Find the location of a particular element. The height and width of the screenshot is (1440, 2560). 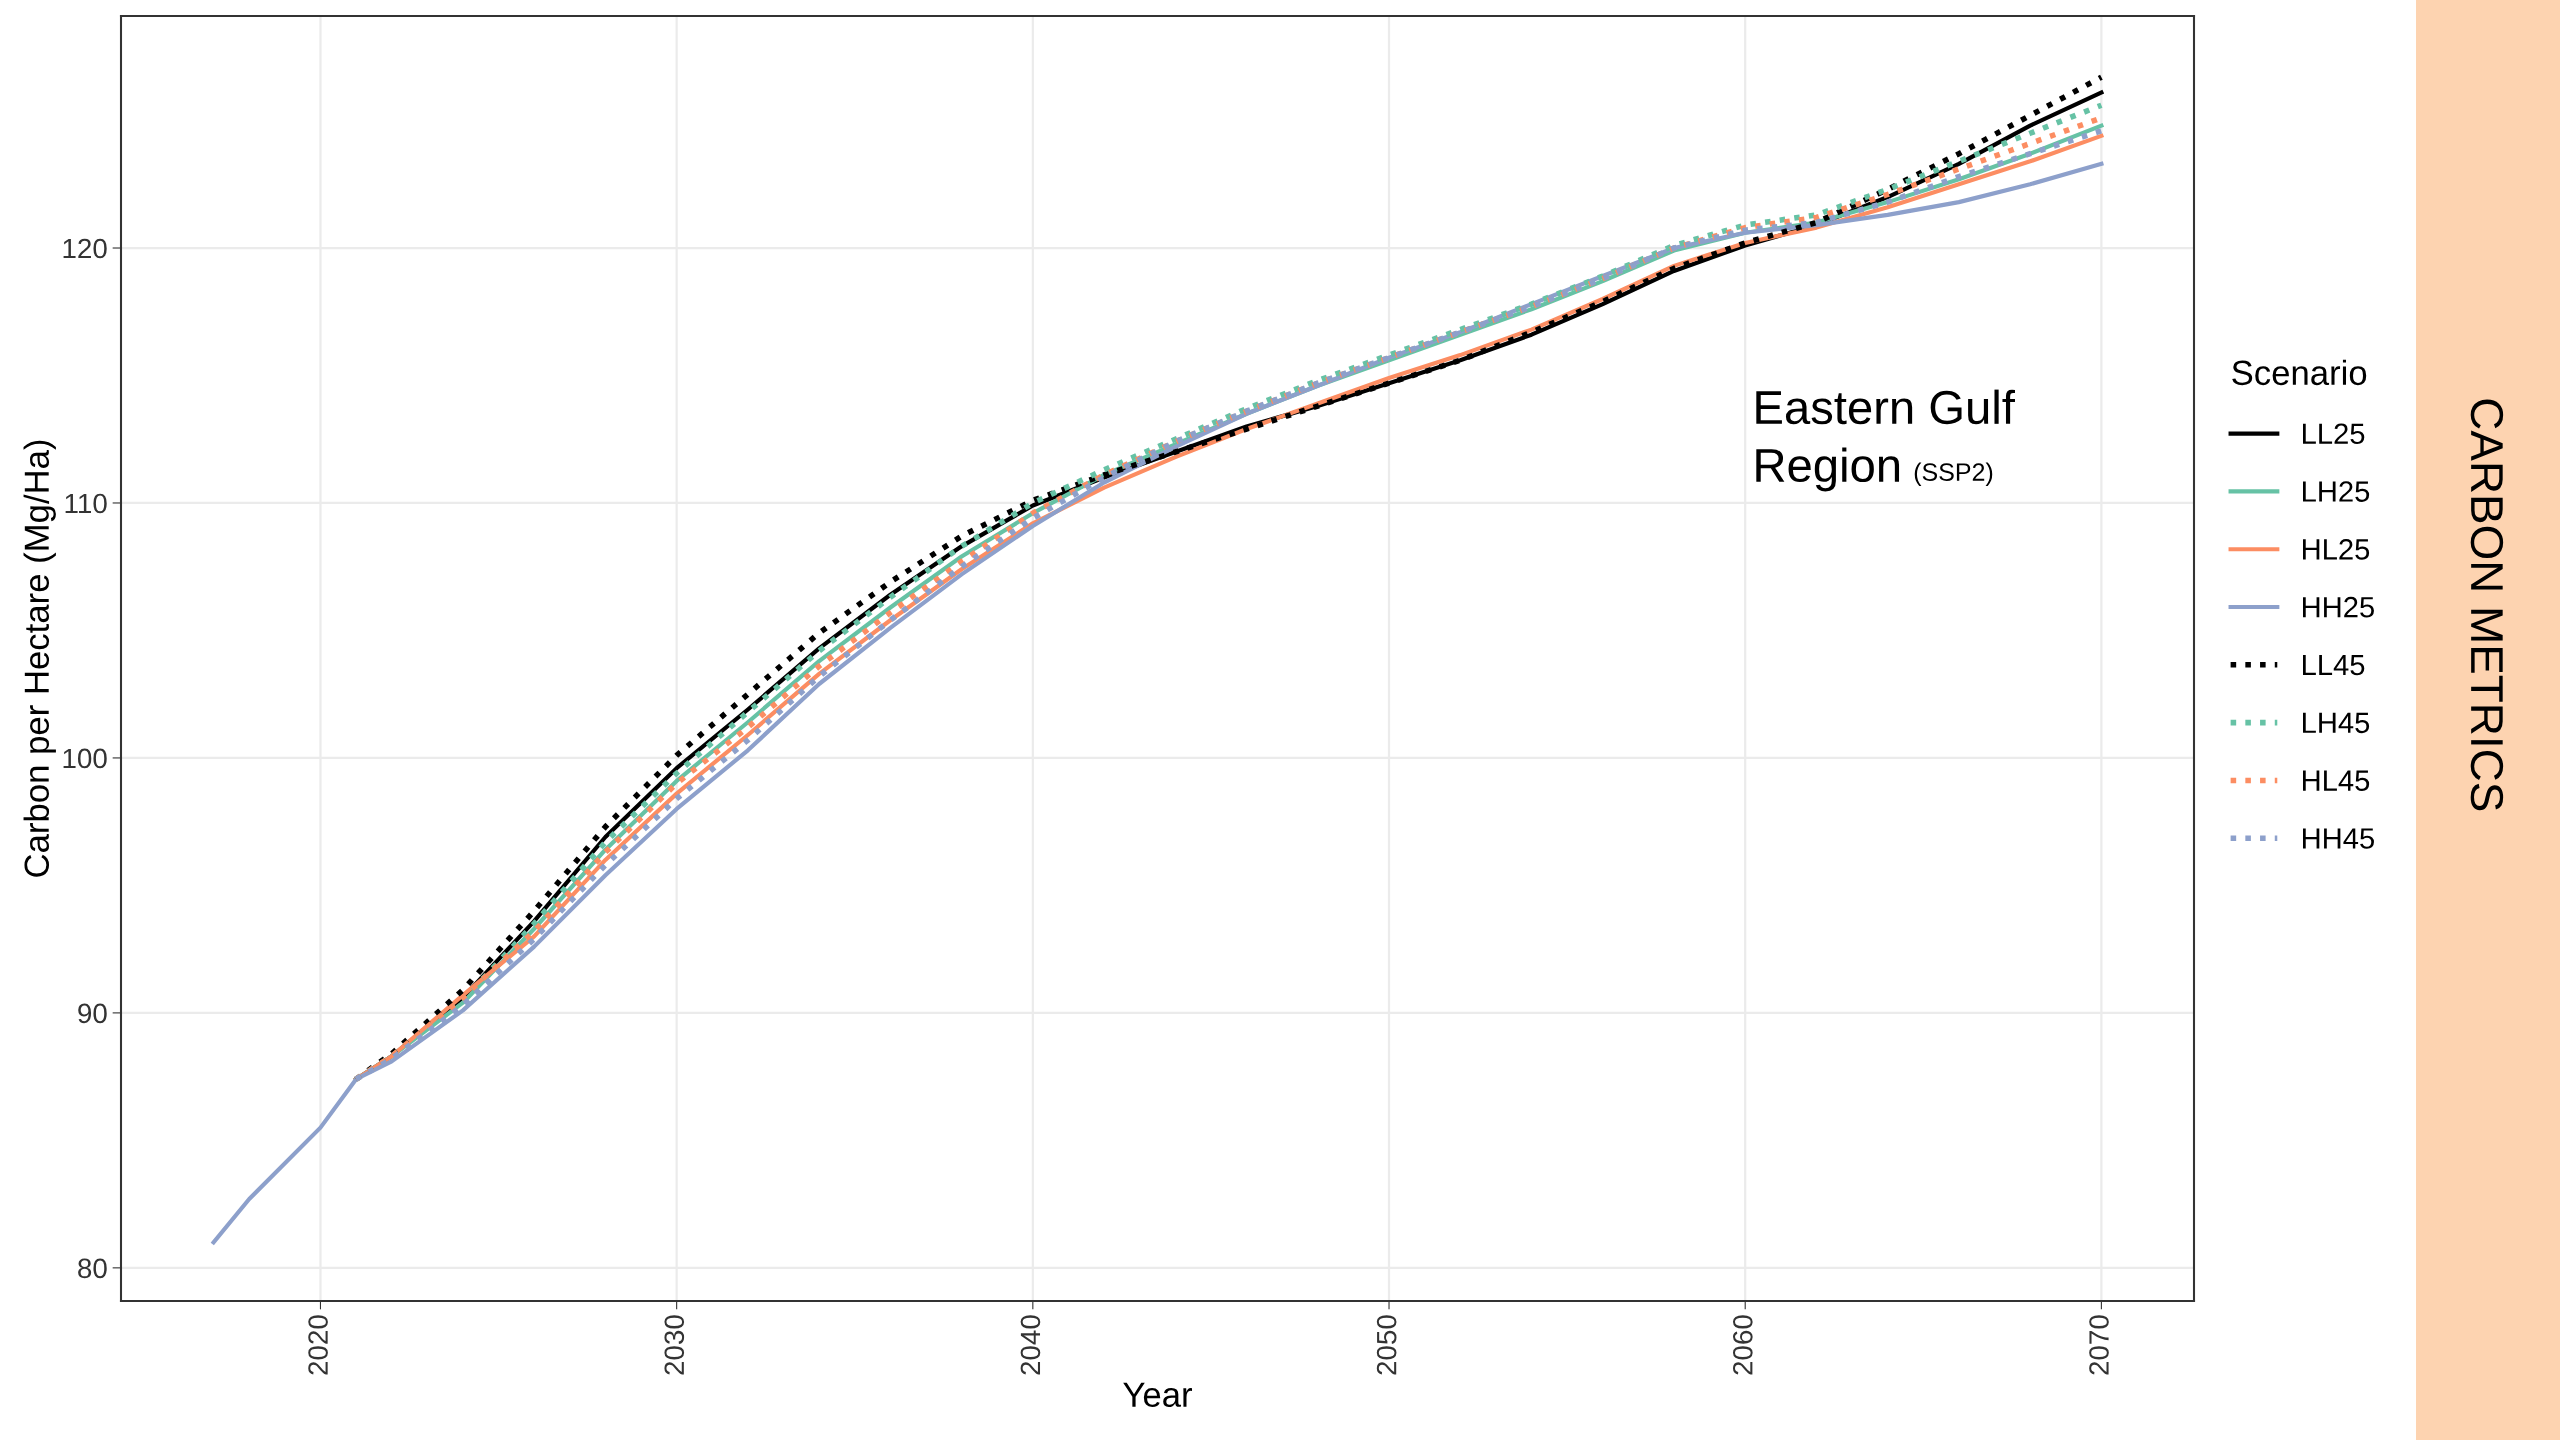

annotation: (SSP2) is located at coordinates (1953, 474).